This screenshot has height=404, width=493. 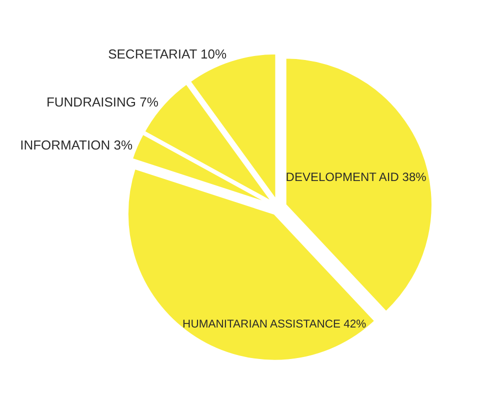 What do you see at coordinates (102, 102) in the screenshot?
I see `slice-label: FUNDRAISING 7%` at bounding box center [102, 102].